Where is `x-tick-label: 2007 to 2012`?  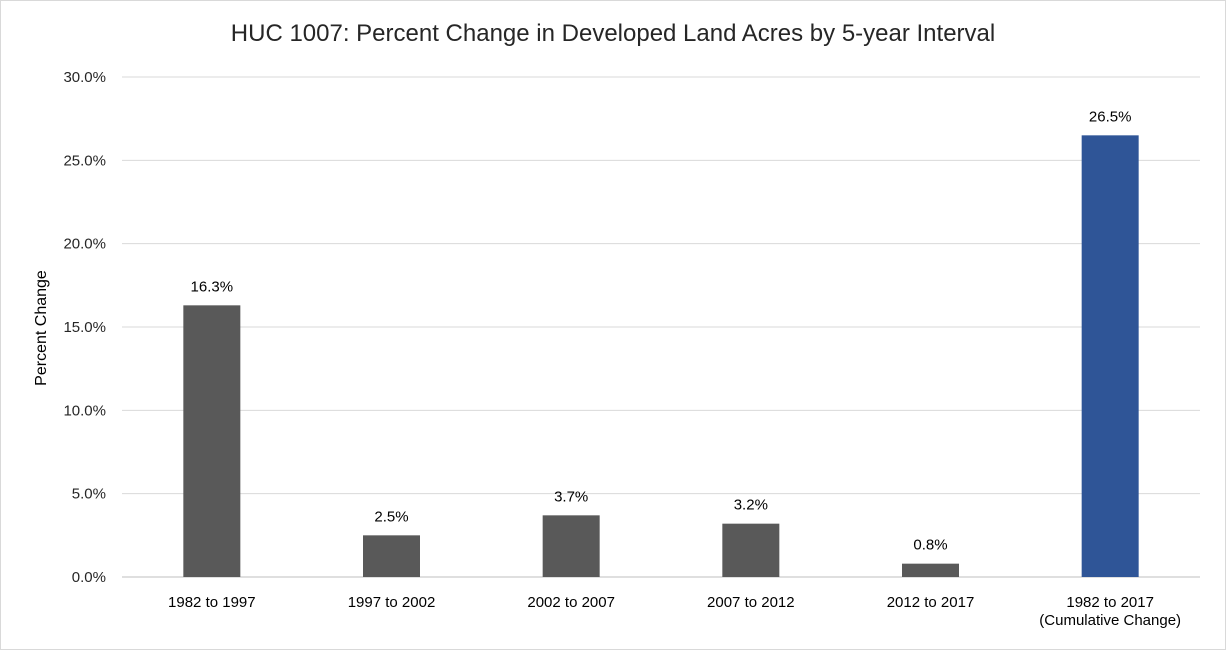 x-tick-label: 2007 to 2012 is located at coordinates (751, 602).